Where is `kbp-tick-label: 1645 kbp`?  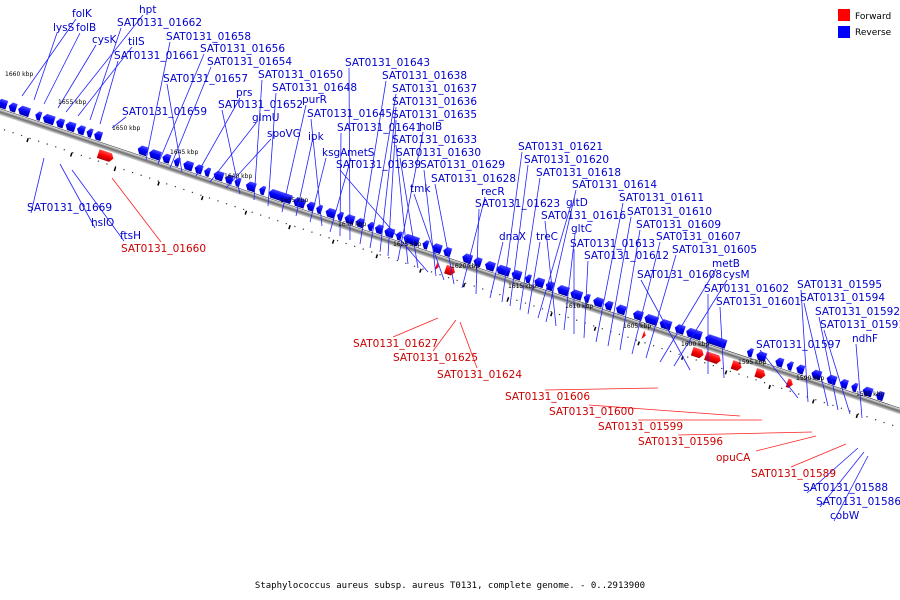
kbp-tick-label: 1645 kbp is located at coordinates (184, 152).